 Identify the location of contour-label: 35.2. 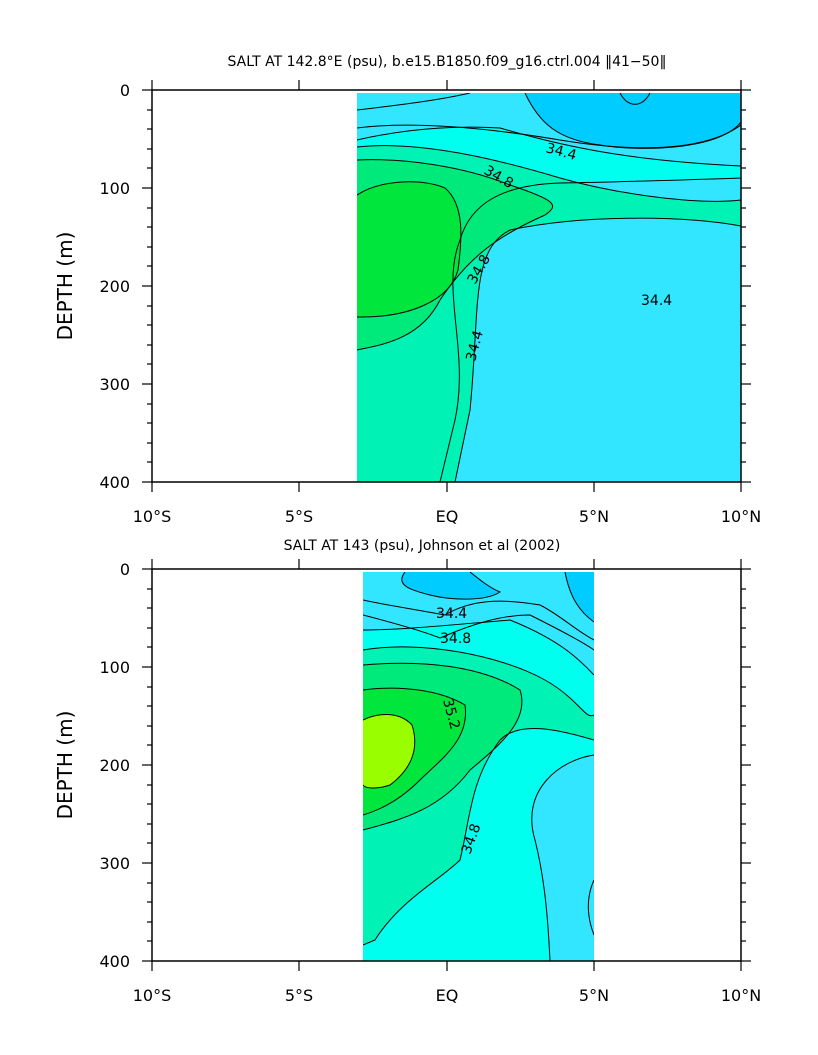
(451, 714).